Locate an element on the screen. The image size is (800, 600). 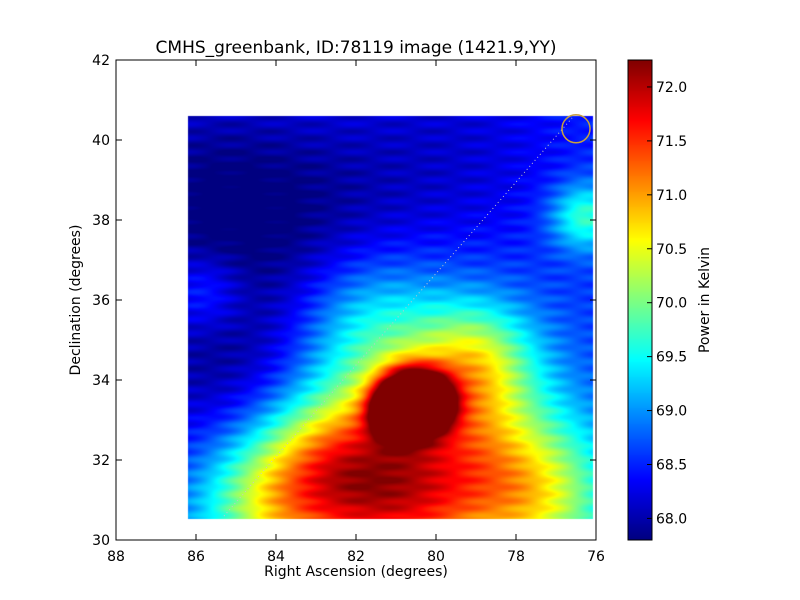
y-tick-label: 32 is located at coordinates (101, 461).